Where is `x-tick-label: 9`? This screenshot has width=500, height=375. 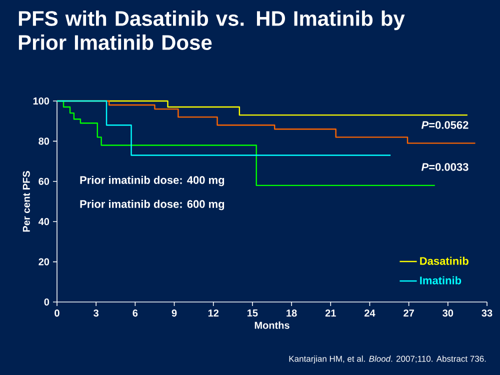 x-tick-label: 9 is located at coordinates (174, 313).